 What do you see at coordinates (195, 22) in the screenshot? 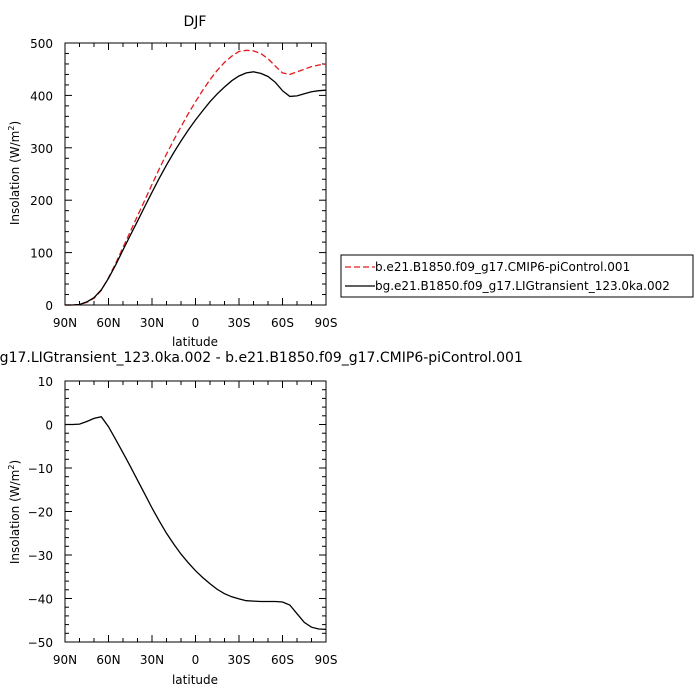
I see `top-panel-title: DJF` at bounding box center [195, 22].